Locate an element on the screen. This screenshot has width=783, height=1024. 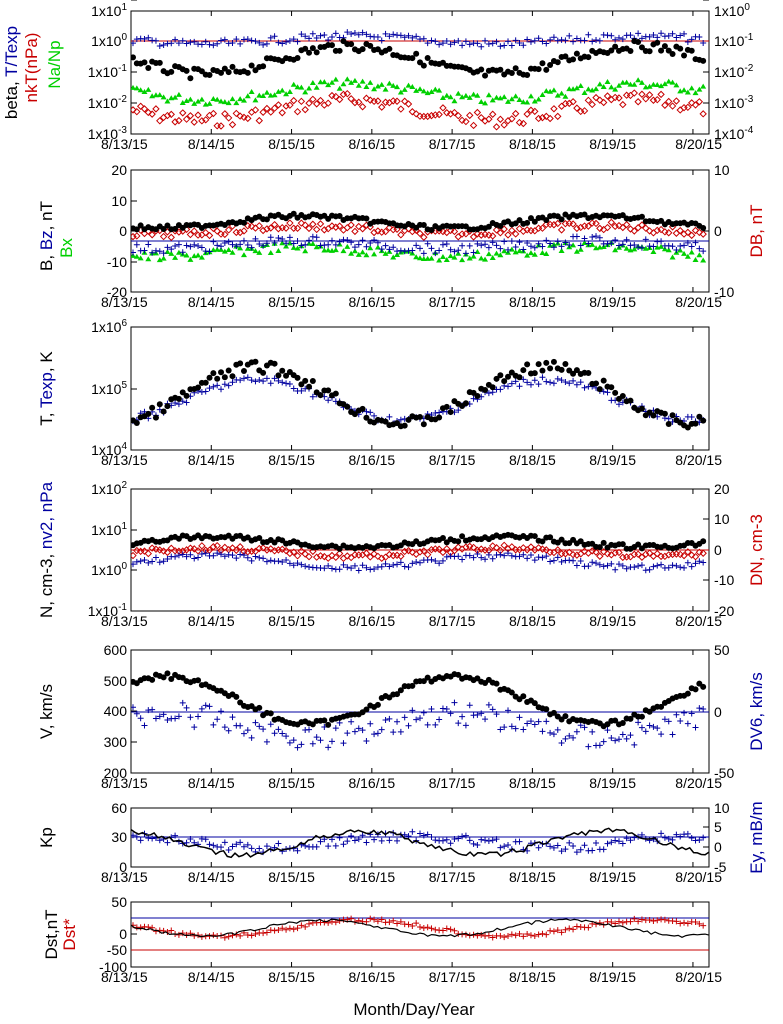
y-tick-label: 1x100 is located at coordinates (109, 569).